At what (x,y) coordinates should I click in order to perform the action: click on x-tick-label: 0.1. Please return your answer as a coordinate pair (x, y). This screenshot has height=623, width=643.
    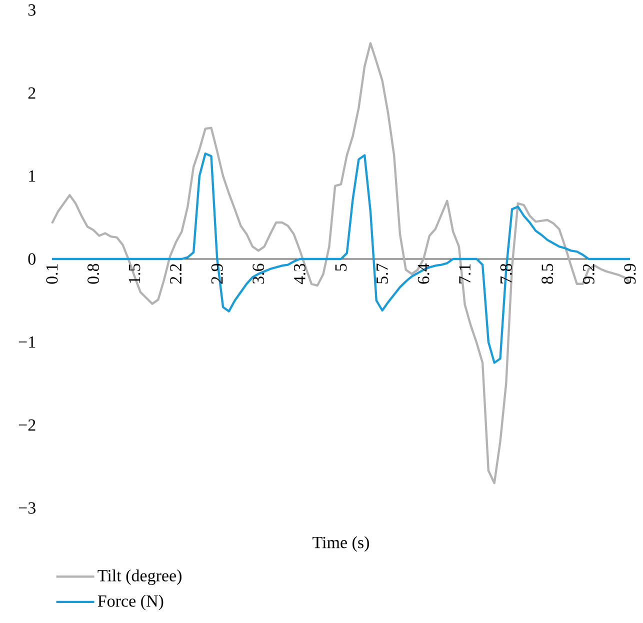
    Looking at the image, I should click on (52, 274).